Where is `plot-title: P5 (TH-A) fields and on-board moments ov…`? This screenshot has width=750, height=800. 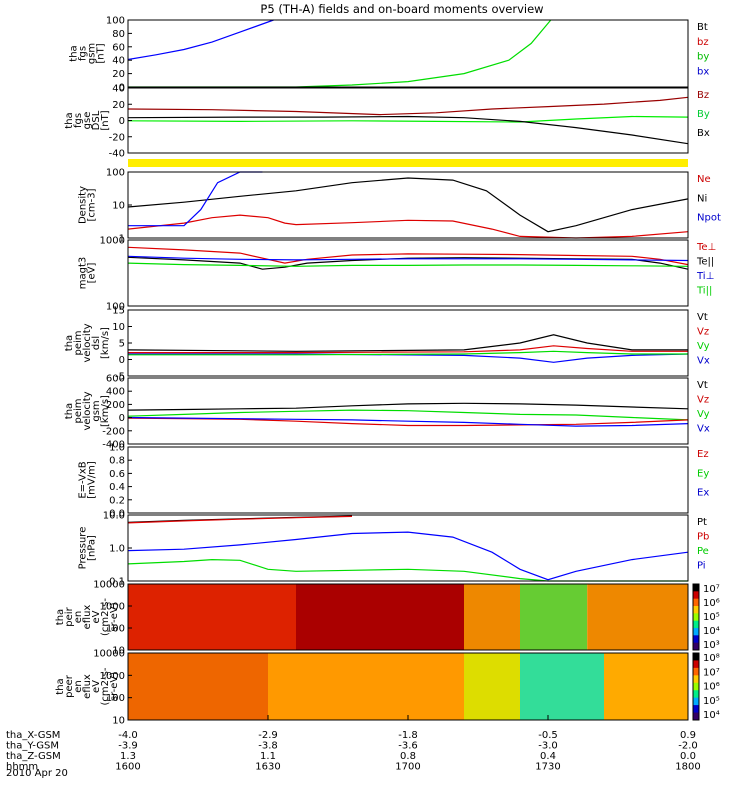 plot-title: P5 (TH-A) fields and on-board moments ov… is located at coordinates (401, 9).